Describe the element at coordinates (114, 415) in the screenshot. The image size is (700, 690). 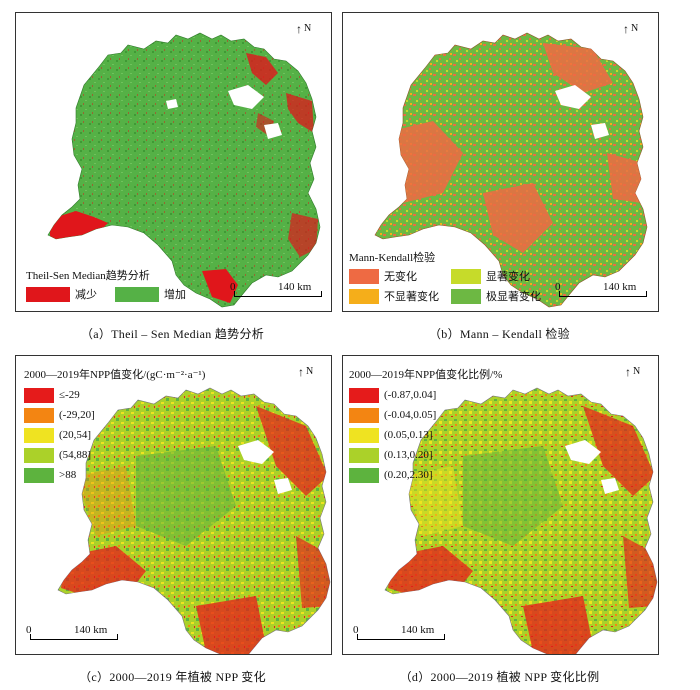
I see `legend-item: (-29,20]` at that location.